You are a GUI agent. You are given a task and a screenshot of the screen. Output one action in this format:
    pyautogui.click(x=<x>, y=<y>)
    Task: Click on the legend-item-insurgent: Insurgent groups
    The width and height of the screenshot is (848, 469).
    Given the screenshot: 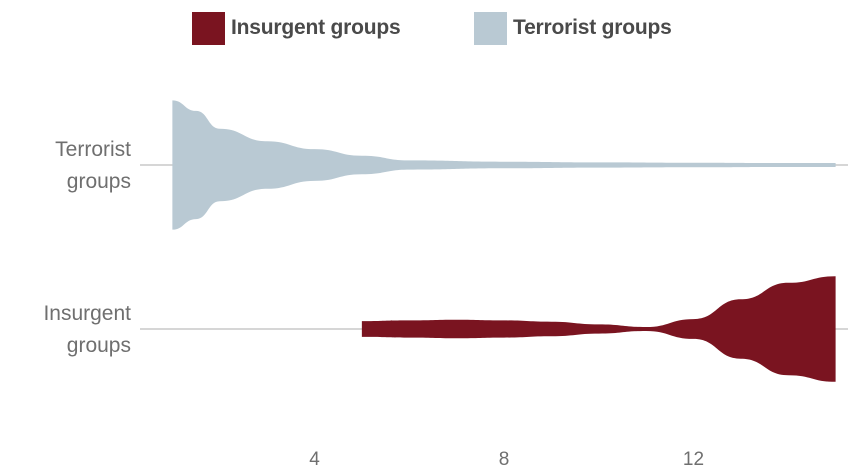 What is the action you would take?
    pyautogui.click(x=296, y=28)
    